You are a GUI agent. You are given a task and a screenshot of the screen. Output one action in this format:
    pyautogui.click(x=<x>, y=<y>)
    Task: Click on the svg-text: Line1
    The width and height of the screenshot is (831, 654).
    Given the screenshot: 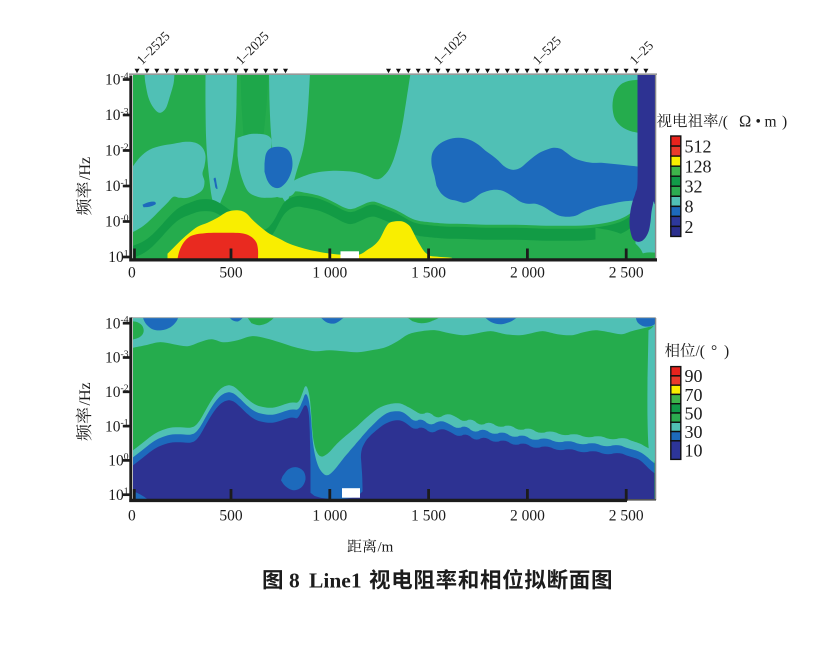 What is the action you would take?
    pyautogui.click(x=335, y=581)
    